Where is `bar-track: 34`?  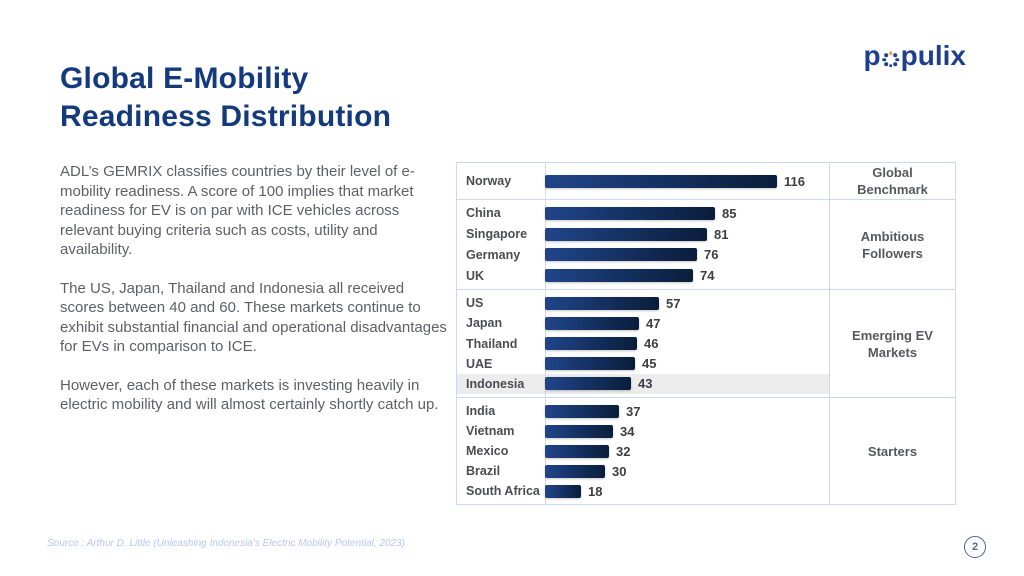 bar-track: 34 is located at coordinates (589, 431).